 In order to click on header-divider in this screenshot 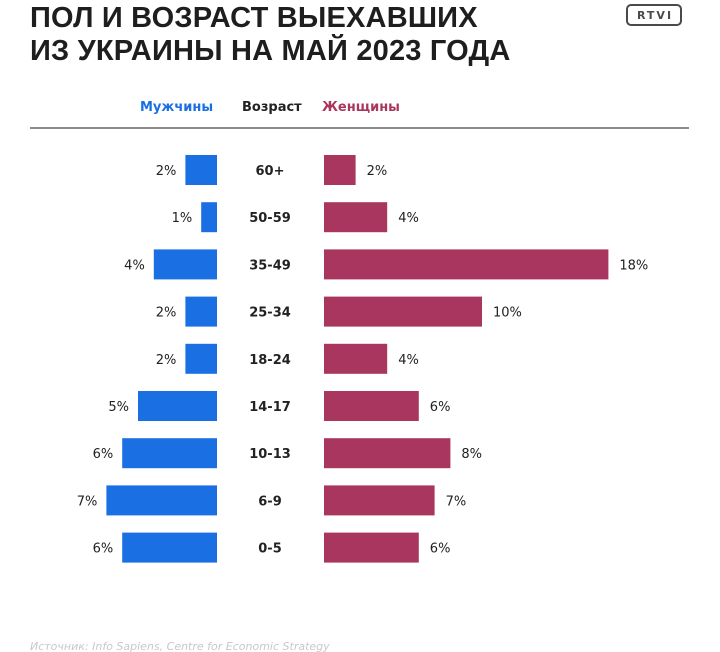, I will do `click(359, 128)`.